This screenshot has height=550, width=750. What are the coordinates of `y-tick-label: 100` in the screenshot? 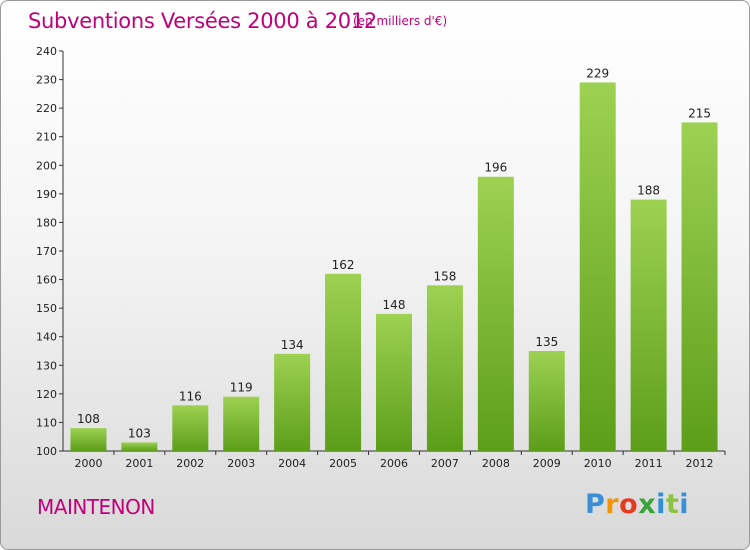 It's located at (46, 451).